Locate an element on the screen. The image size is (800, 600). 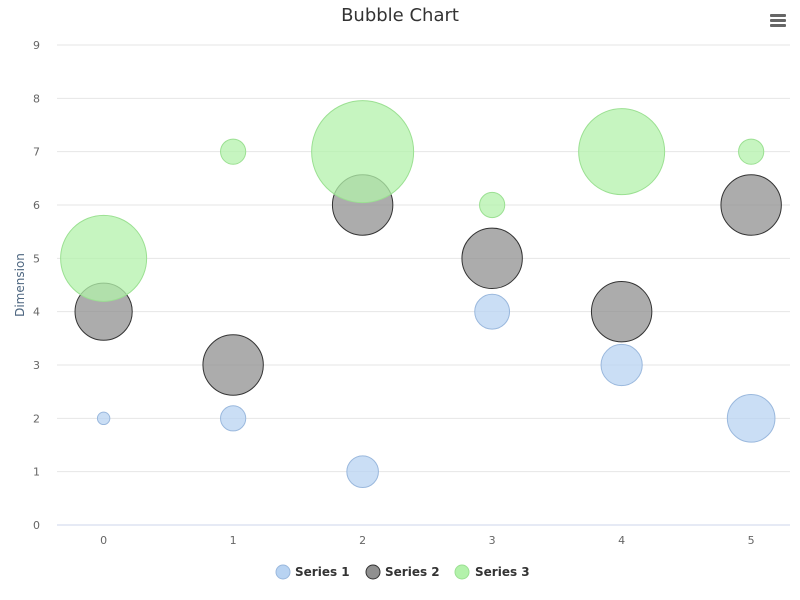
legend-item-series-1: Series 1 is located at coordinates (312, 572).